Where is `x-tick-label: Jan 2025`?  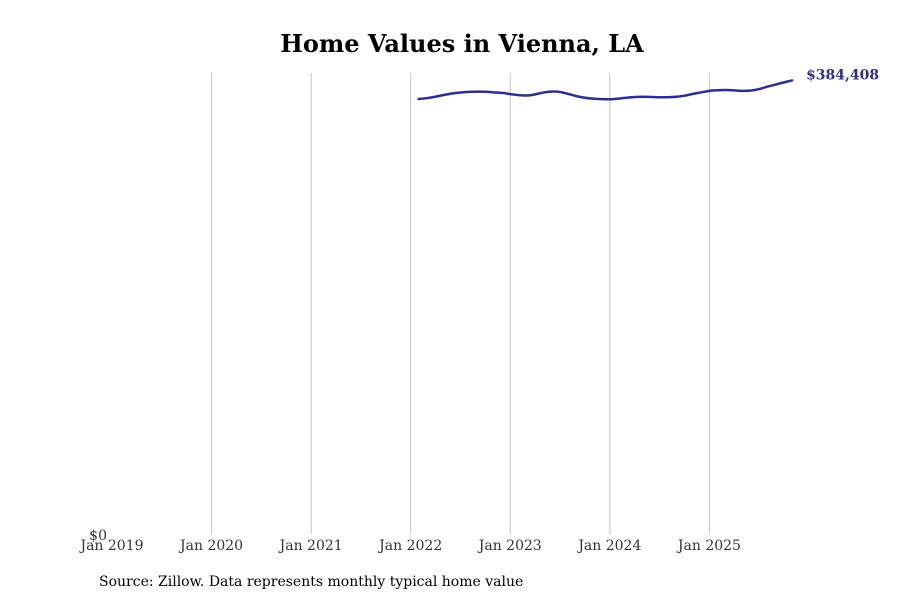 x-tick-label: Jan 2025 is located at coordinates (708, 546).